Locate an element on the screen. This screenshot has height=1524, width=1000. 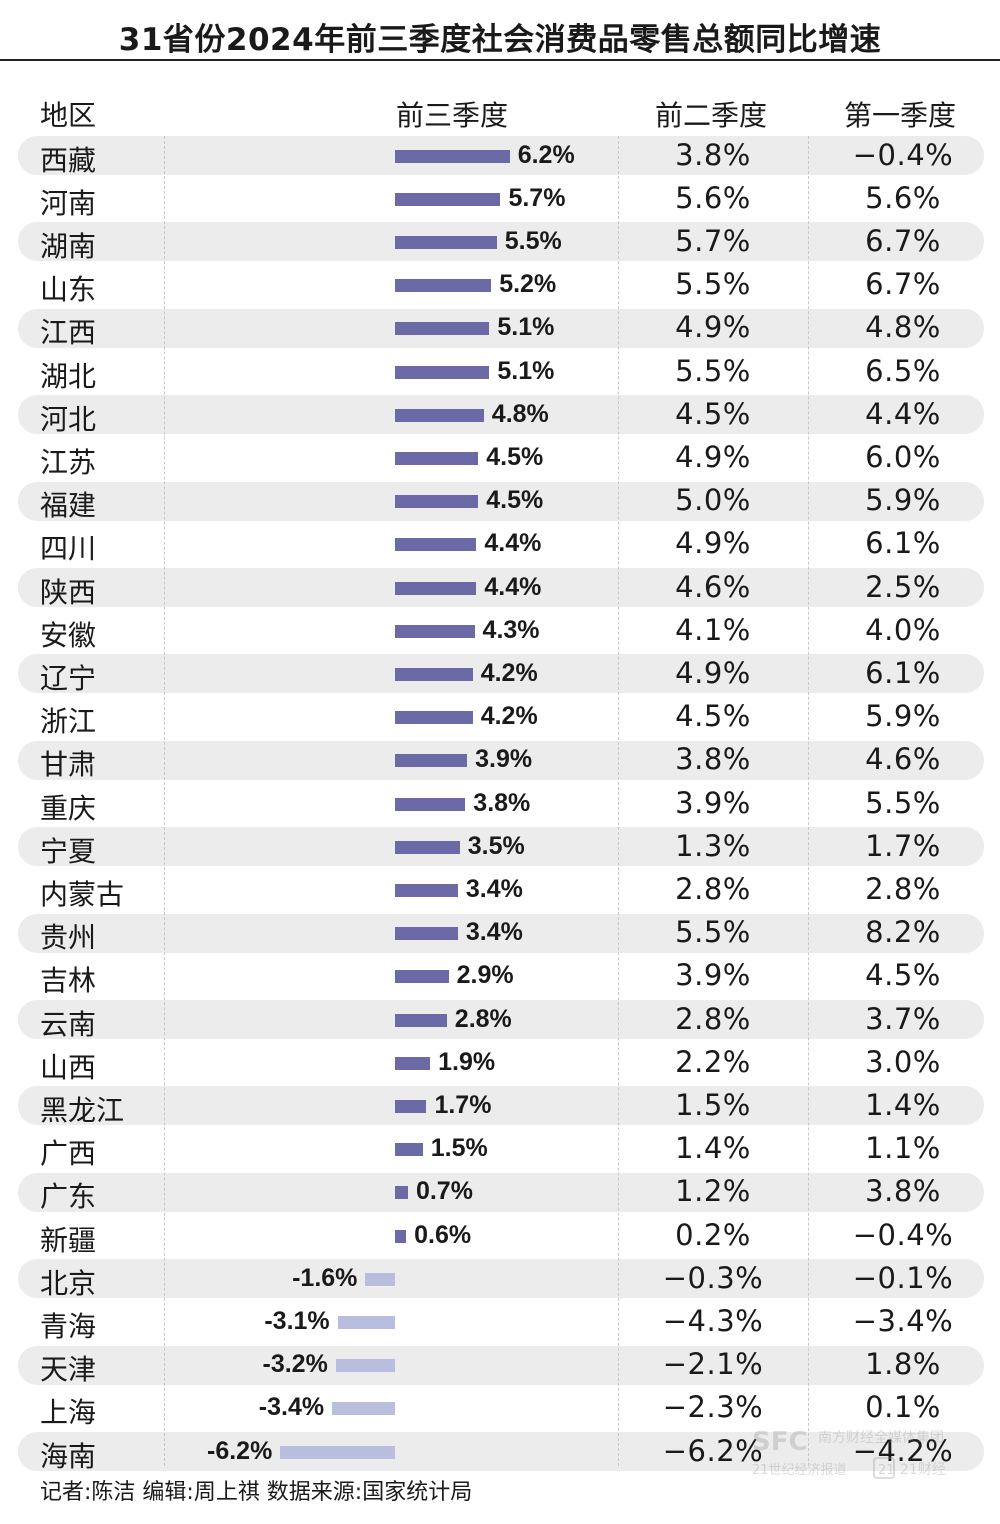
q1-value: 6.0% is located at coordinates (903, 456).